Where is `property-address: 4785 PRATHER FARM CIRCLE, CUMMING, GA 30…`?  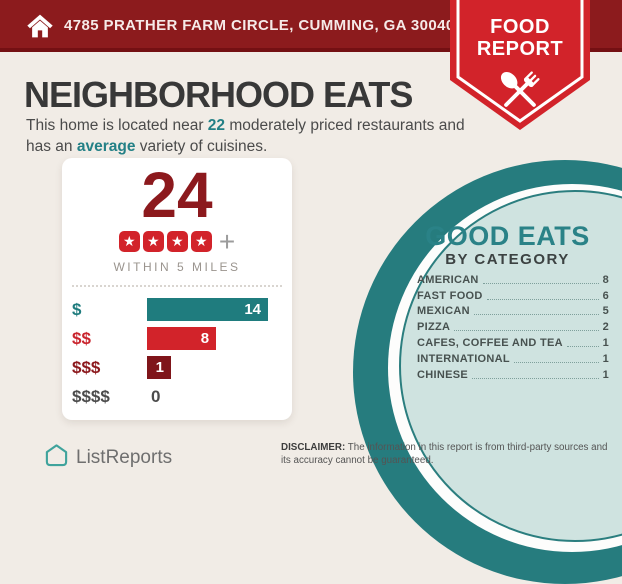 property-address: 4785 PRATHER FARM CIRCLE, CUMMING, GA 30… is located at coordinates (259, 25).